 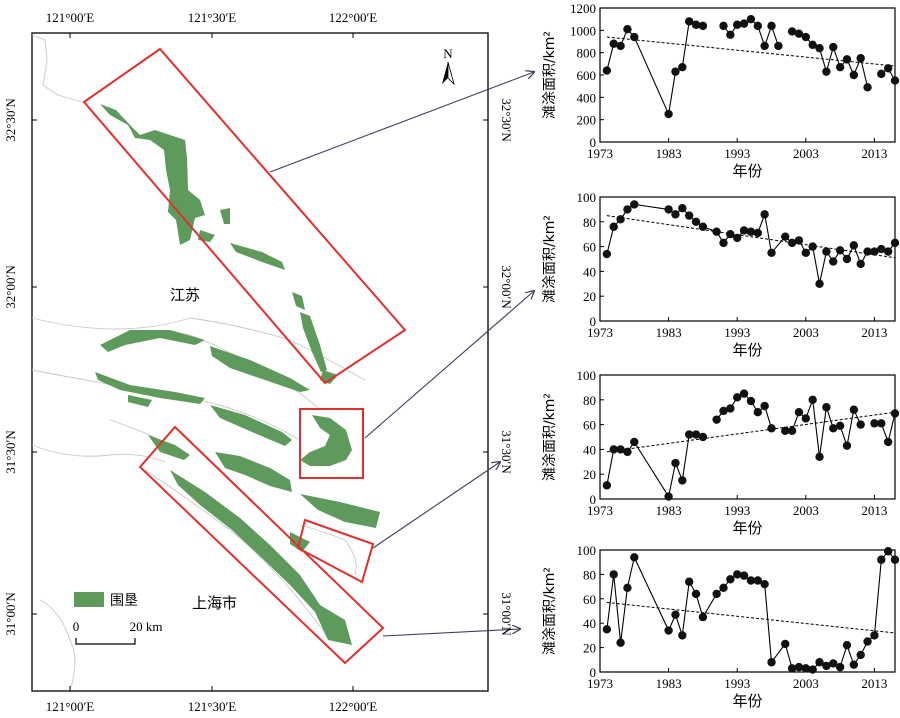 I want to click on lon-labels-bottom: 121°00′E 121°30′E 122°00′E, so click(x=212, y=706).